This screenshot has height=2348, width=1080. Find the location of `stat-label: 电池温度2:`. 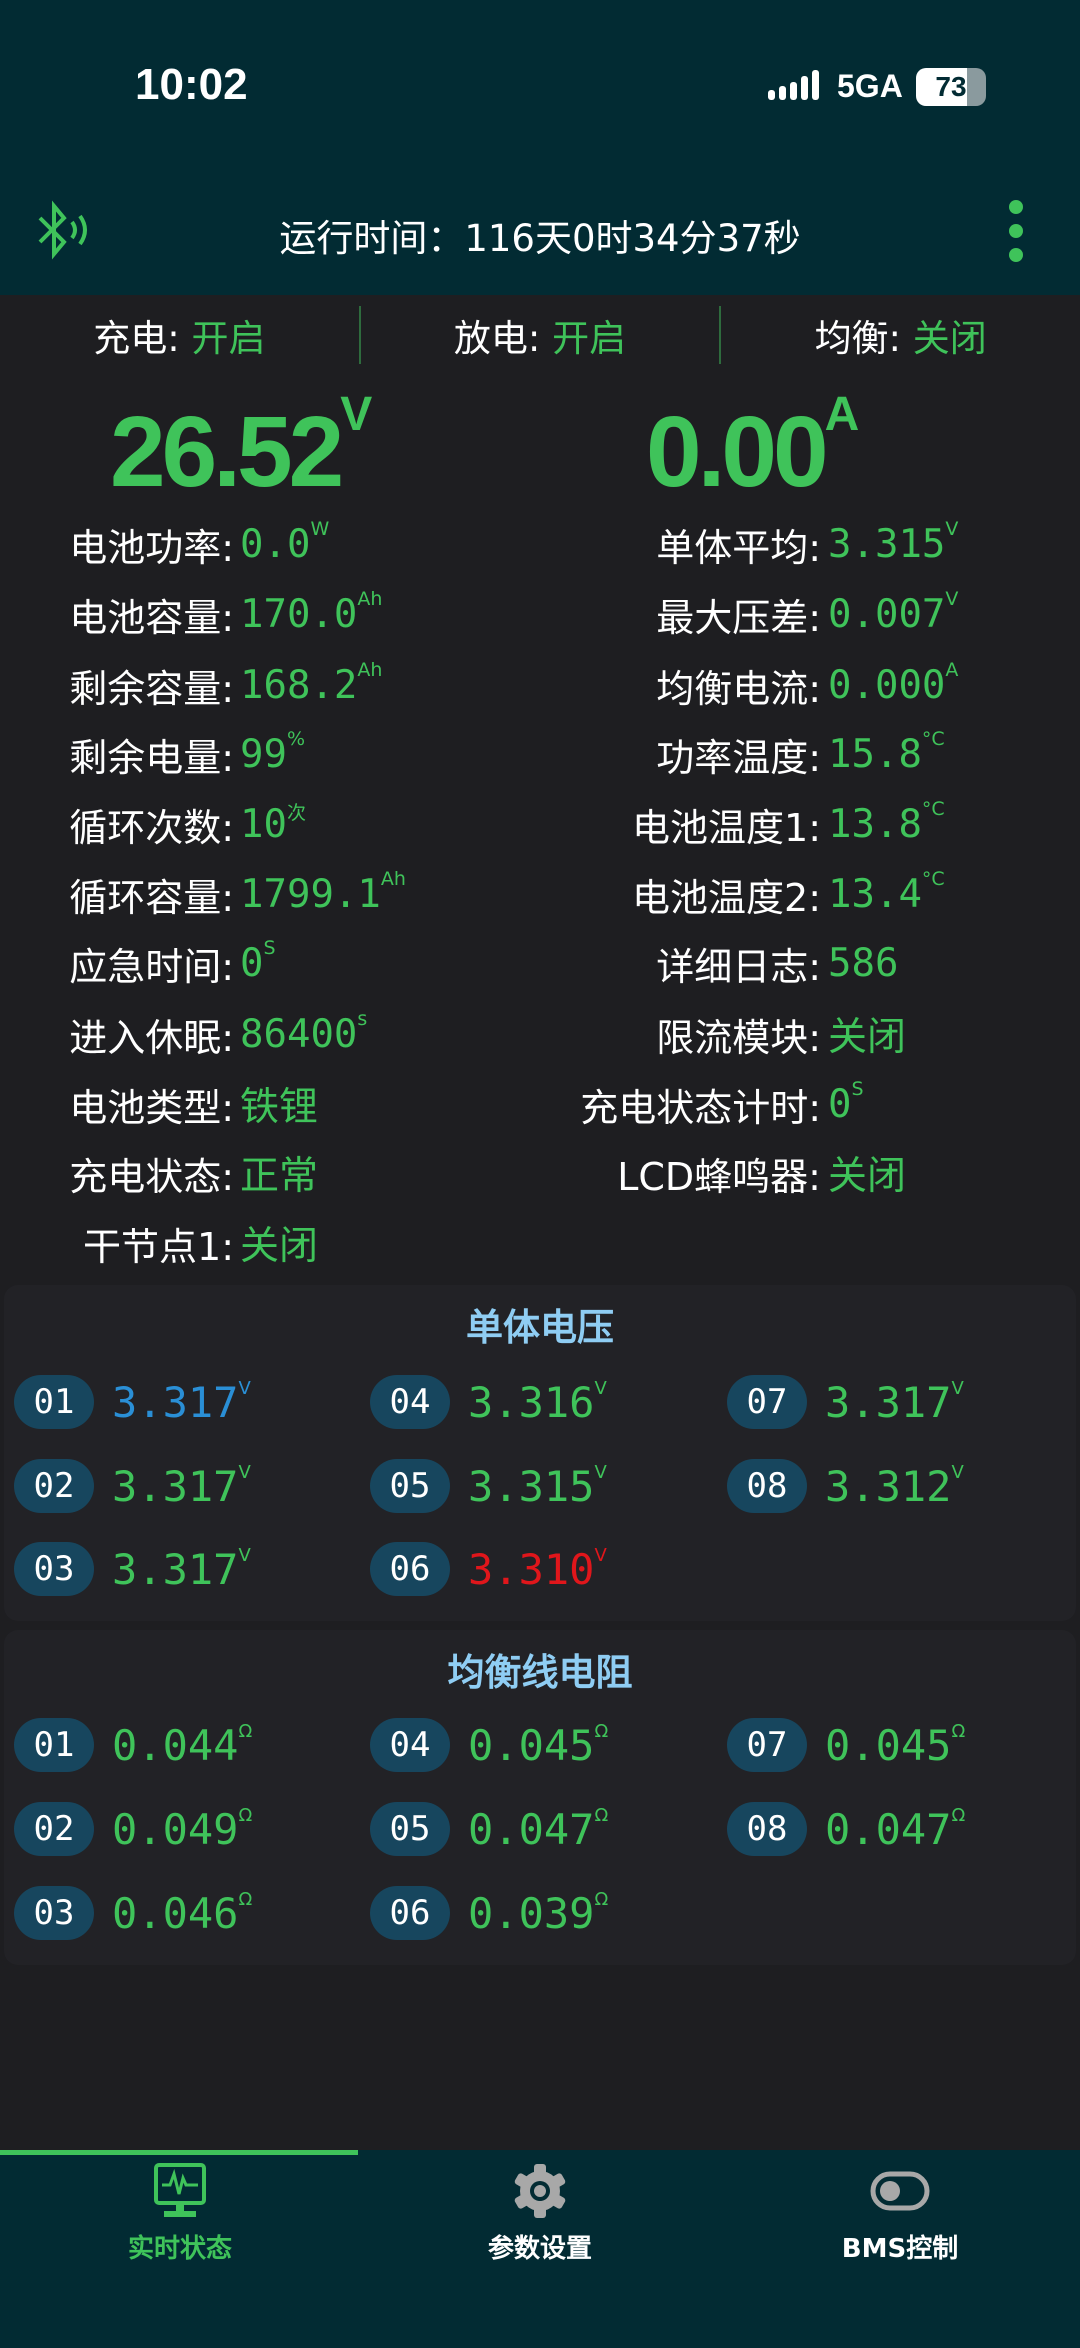

stat-label: 电池温度2: is located at coordinates (726, 897).